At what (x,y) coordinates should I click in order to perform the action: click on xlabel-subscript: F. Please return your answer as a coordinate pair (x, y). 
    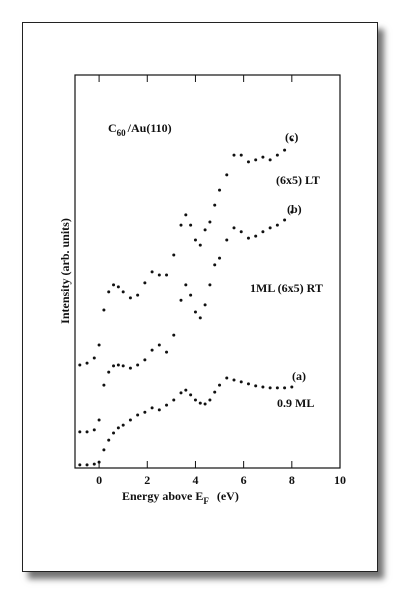
    Looking at the image, I should click on (206, 501).